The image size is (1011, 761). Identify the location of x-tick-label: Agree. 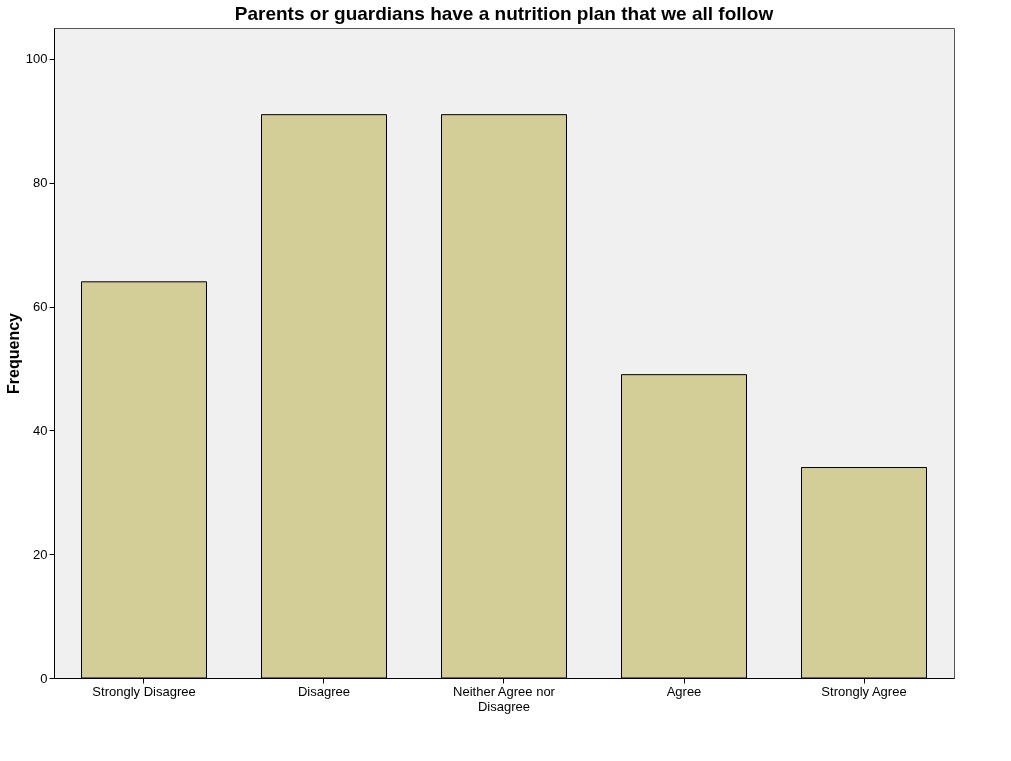
(684, 691).